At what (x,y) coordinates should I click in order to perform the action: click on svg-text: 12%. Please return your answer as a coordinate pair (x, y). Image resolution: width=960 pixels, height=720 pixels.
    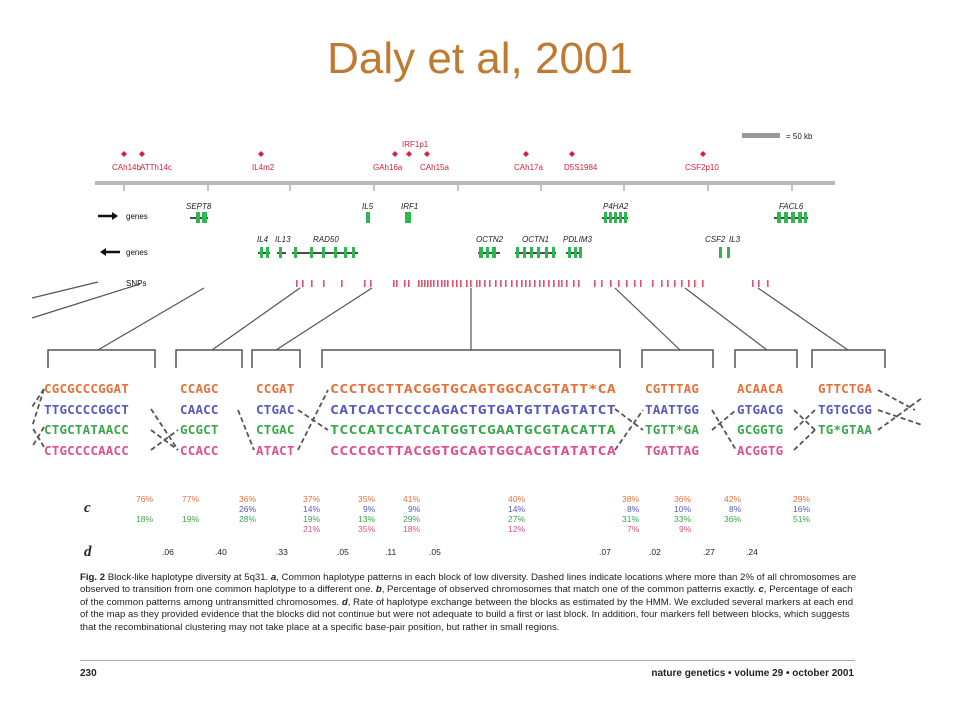
    Looking at the image, I should click on (516, 529).